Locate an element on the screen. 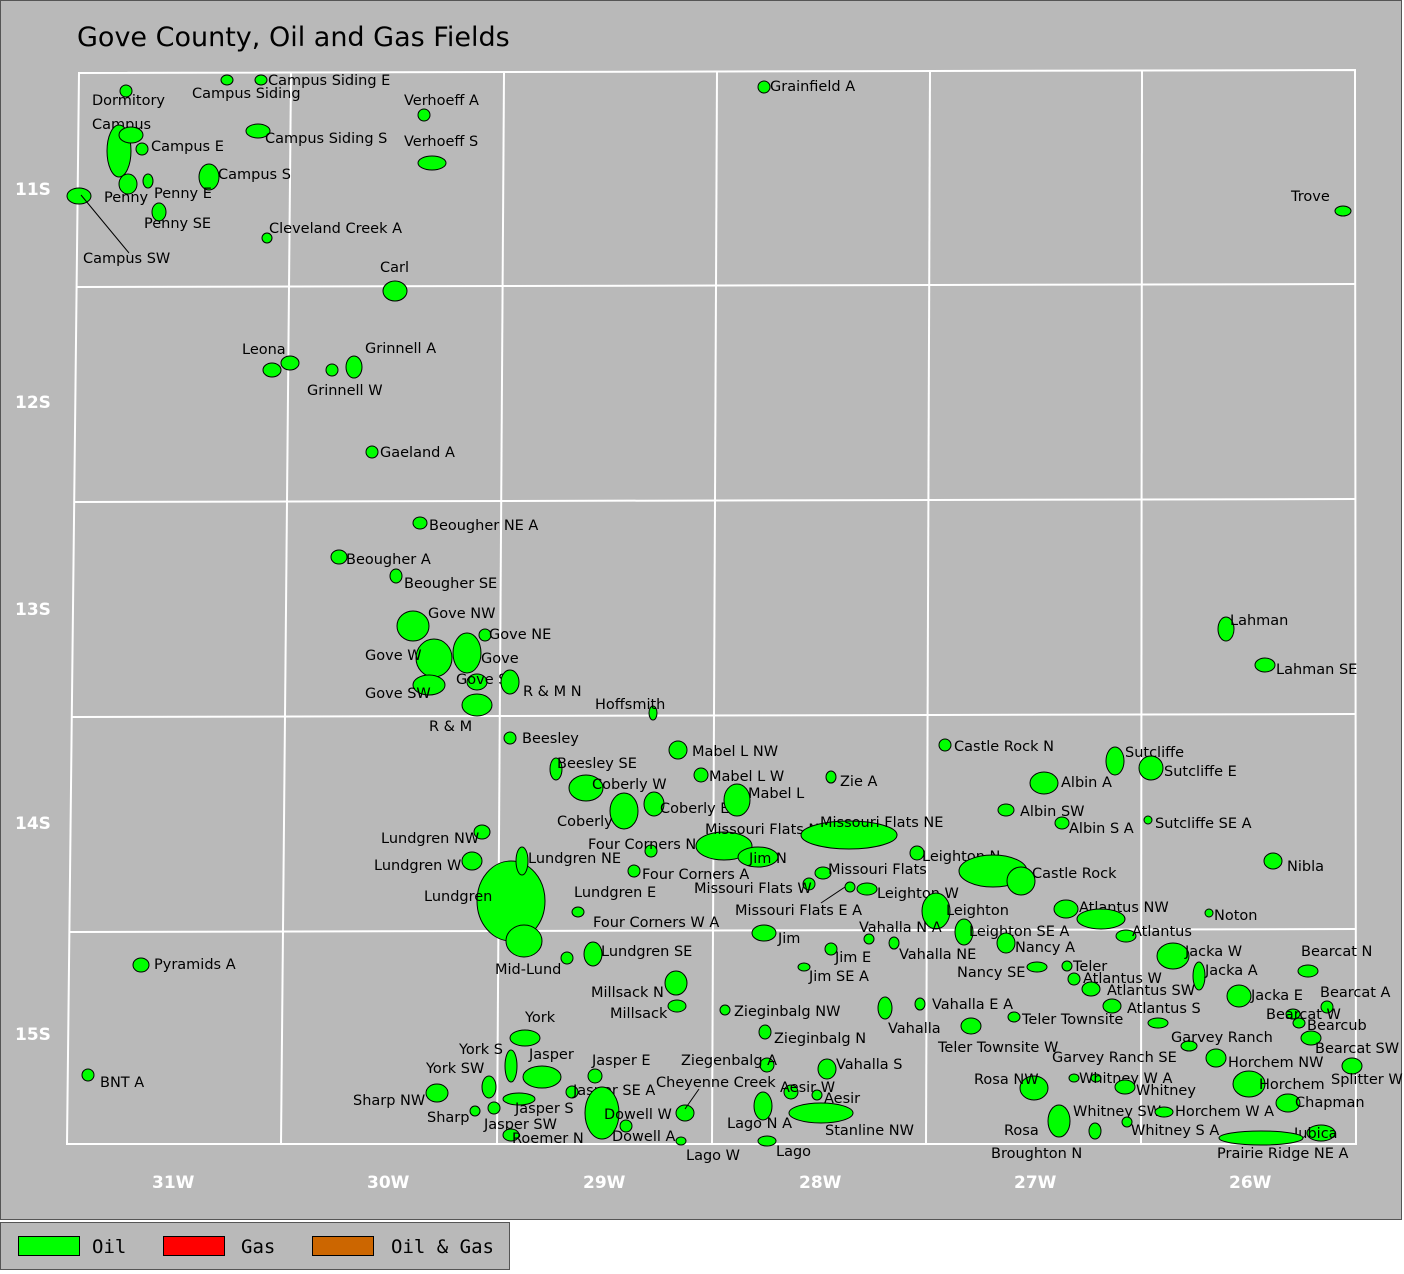  field-jim-n: Jim N is located at coordinates (762, 857).